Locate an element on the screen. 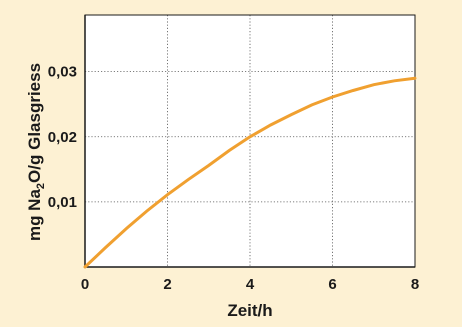  y-tick-label: 0,03 is located at coordinates (62, 72).